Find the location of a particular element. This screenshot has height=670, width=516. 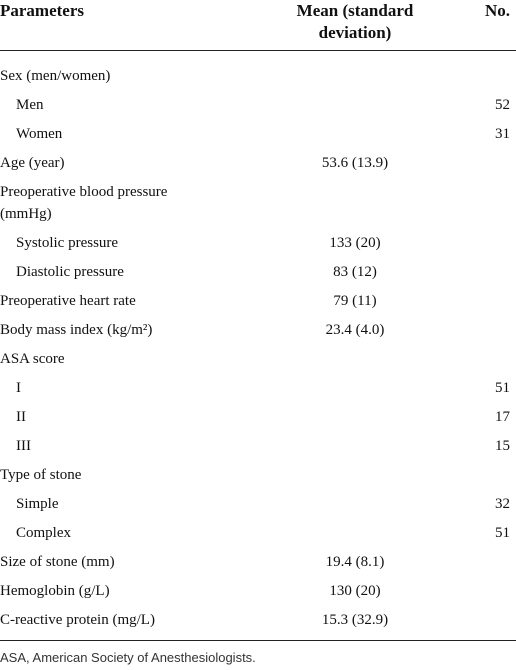

label-cell: Preoperative blood pressure (mmHg) is located at coordinates (127, 203).